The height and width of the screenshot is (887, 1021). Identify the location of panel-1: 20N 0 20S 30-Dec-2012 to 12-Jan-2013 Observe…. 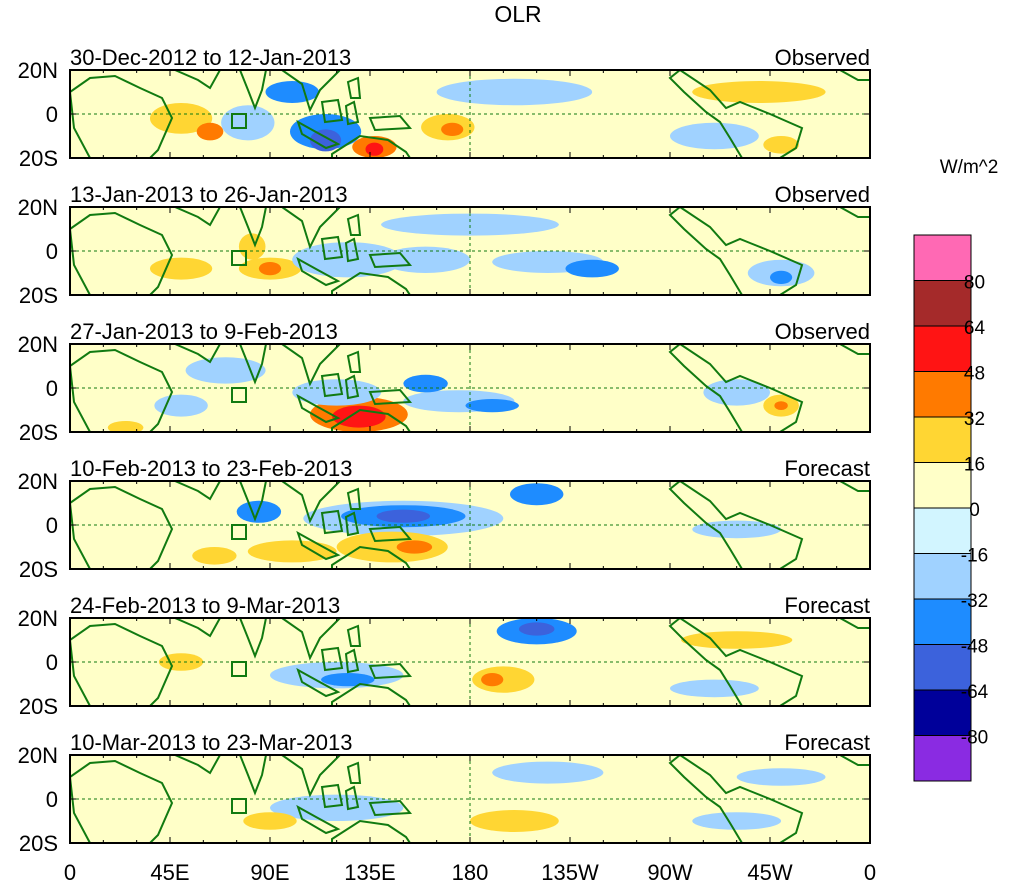
(444, 108).